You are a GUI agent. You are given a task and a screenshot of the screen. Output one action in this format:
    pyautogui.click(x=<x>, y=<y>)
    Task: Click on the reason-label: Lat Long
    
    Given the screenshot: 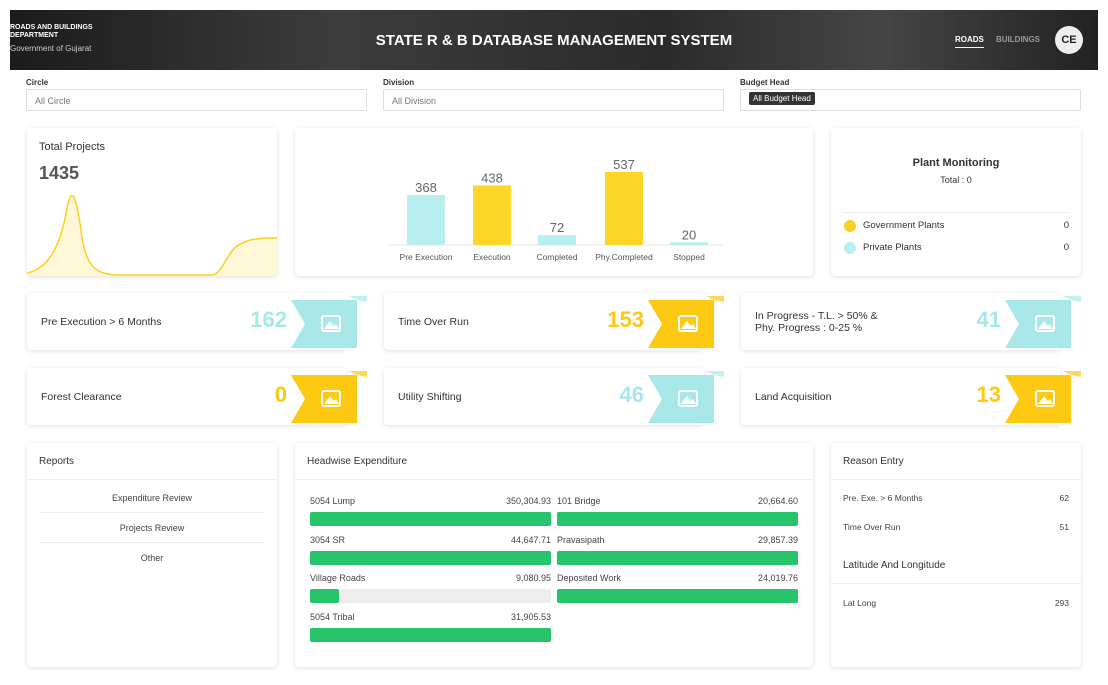 What is the action you would take?
    pyautogui.click(x=860, y=603)
    